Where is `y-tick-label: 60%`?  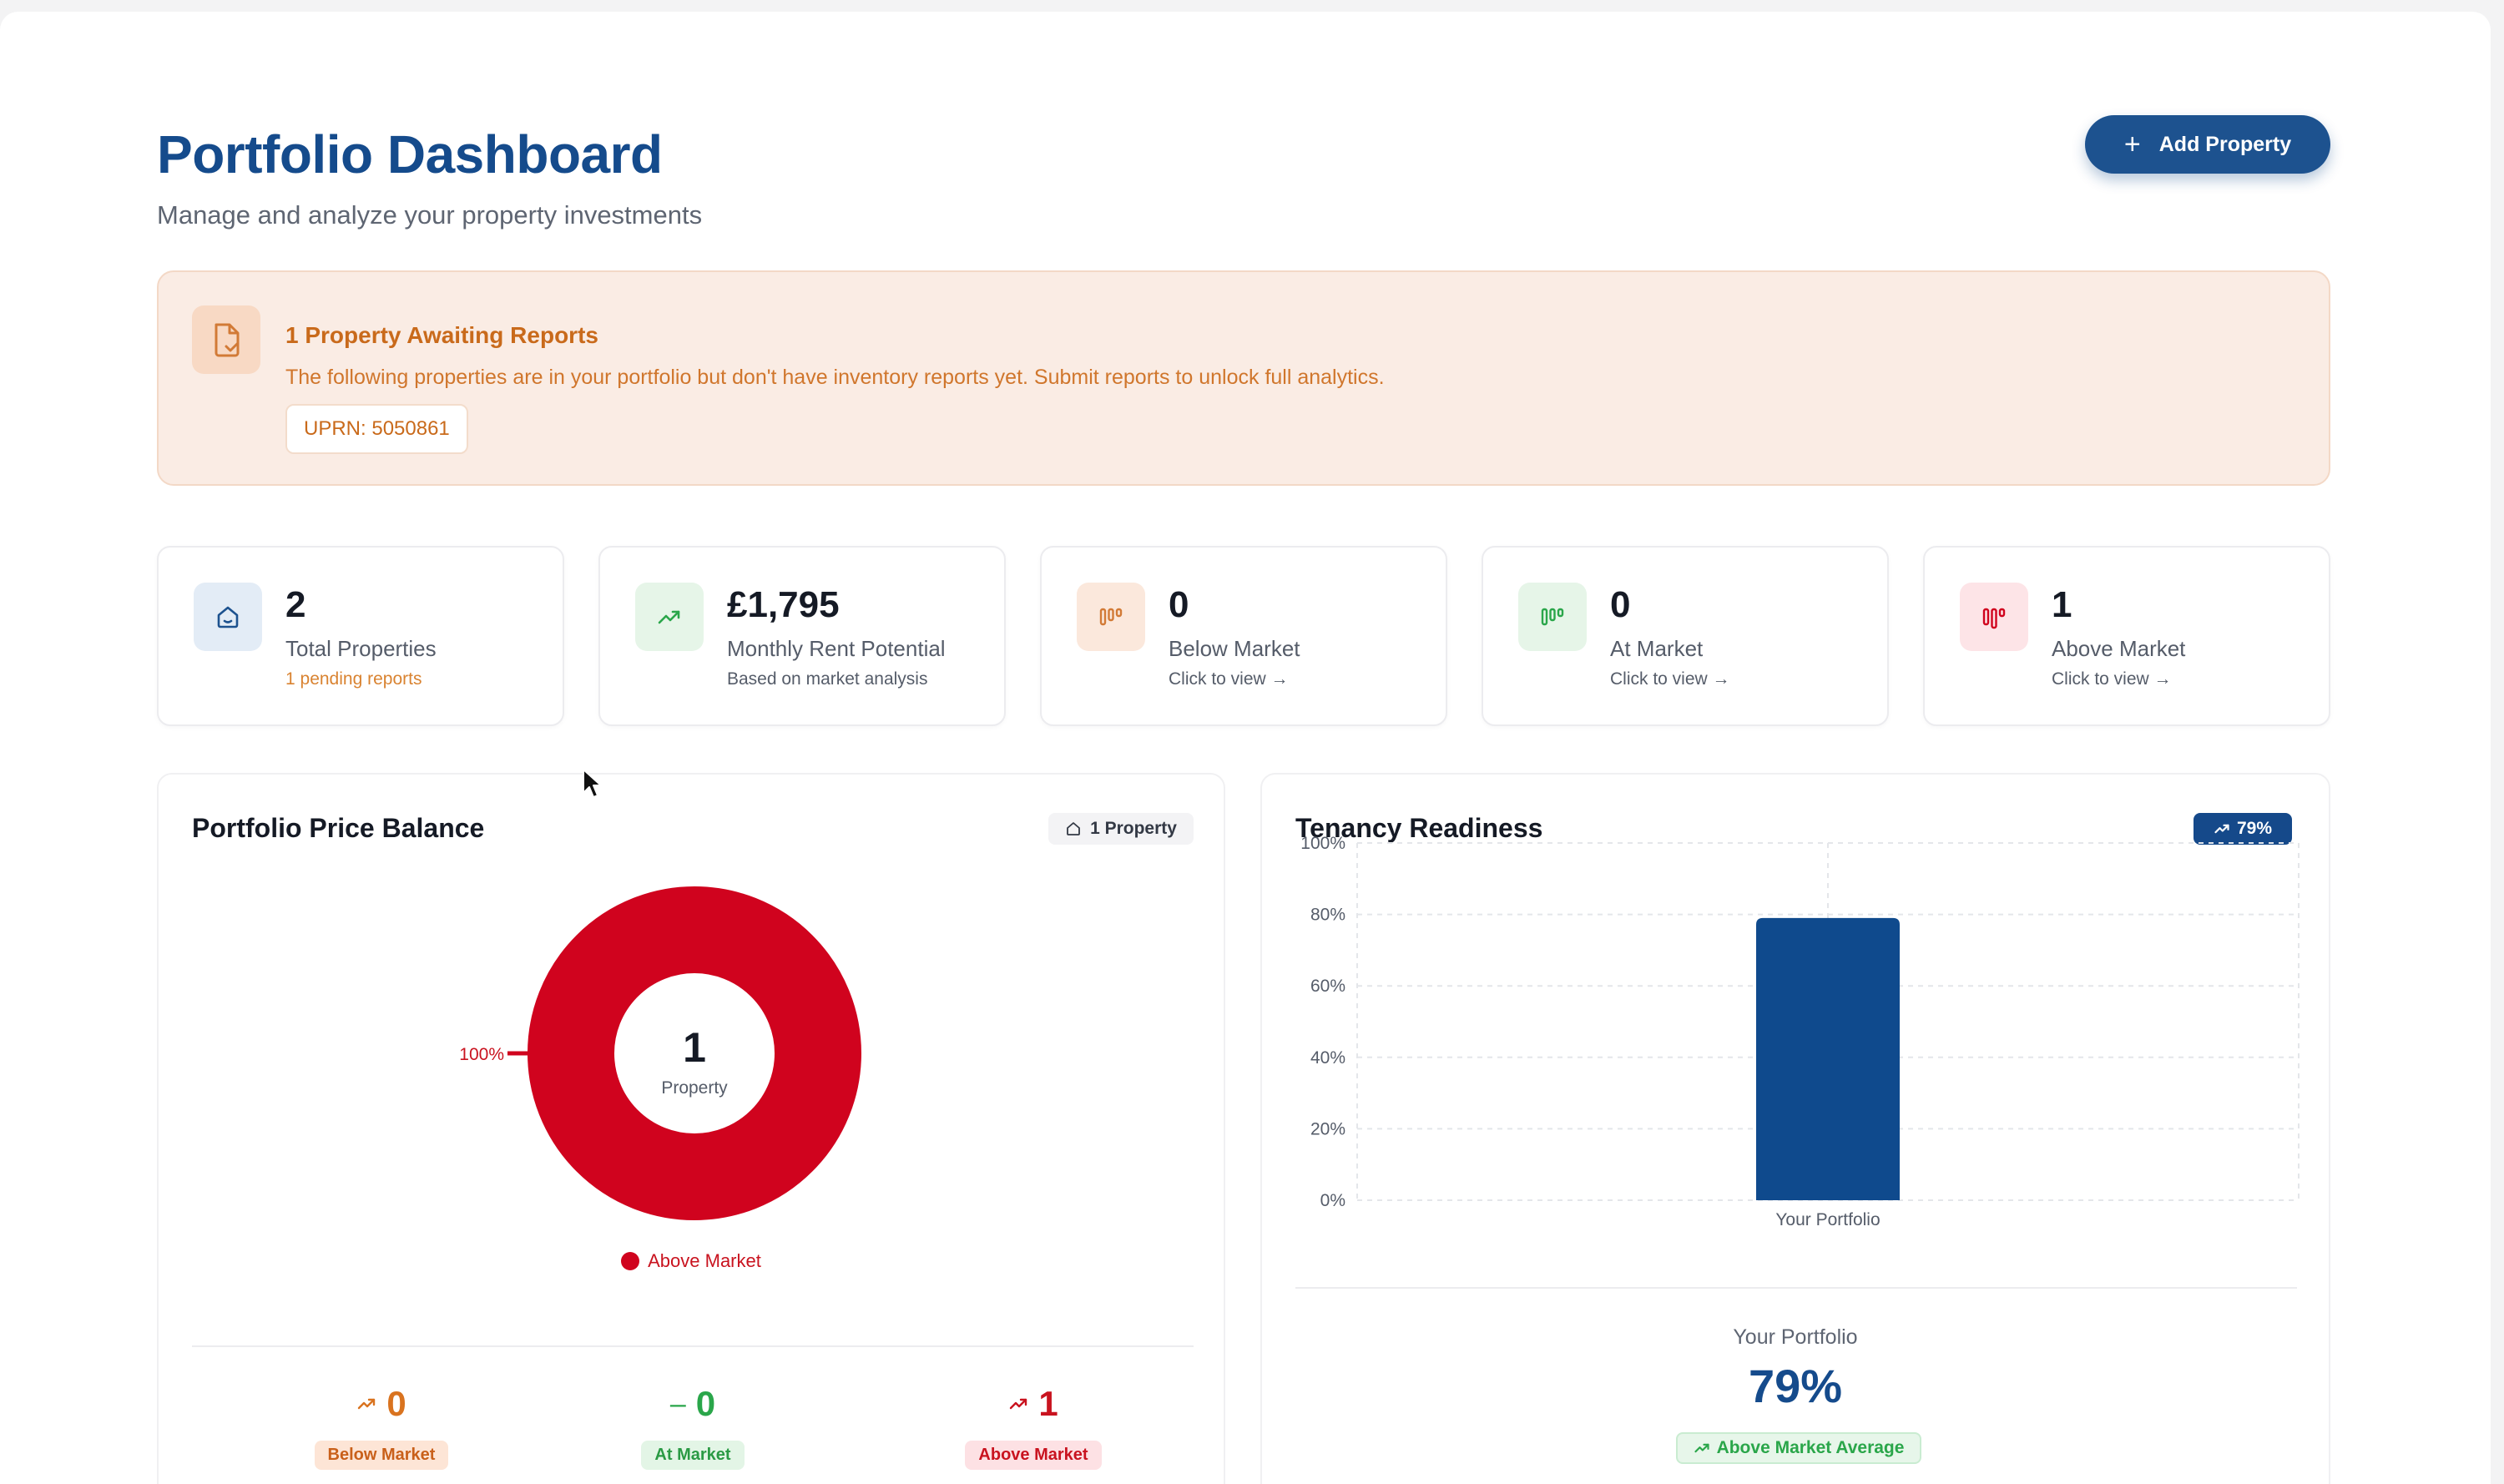 y-tick-label: 60% is located at coordinates (1327, 986).